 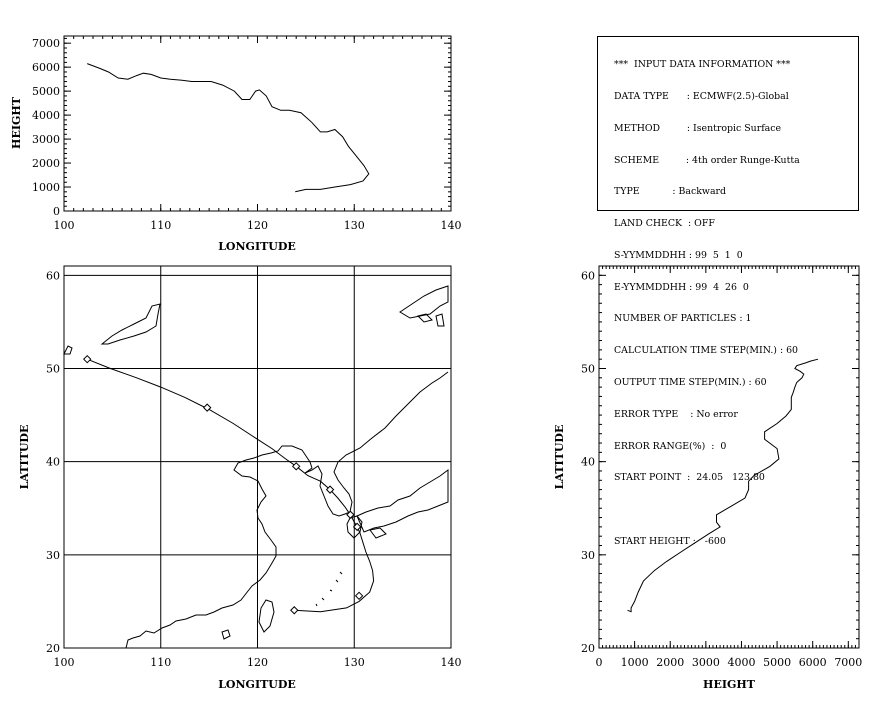 I want to click on x-tick-label: 6000, so click(x=813, y=662).